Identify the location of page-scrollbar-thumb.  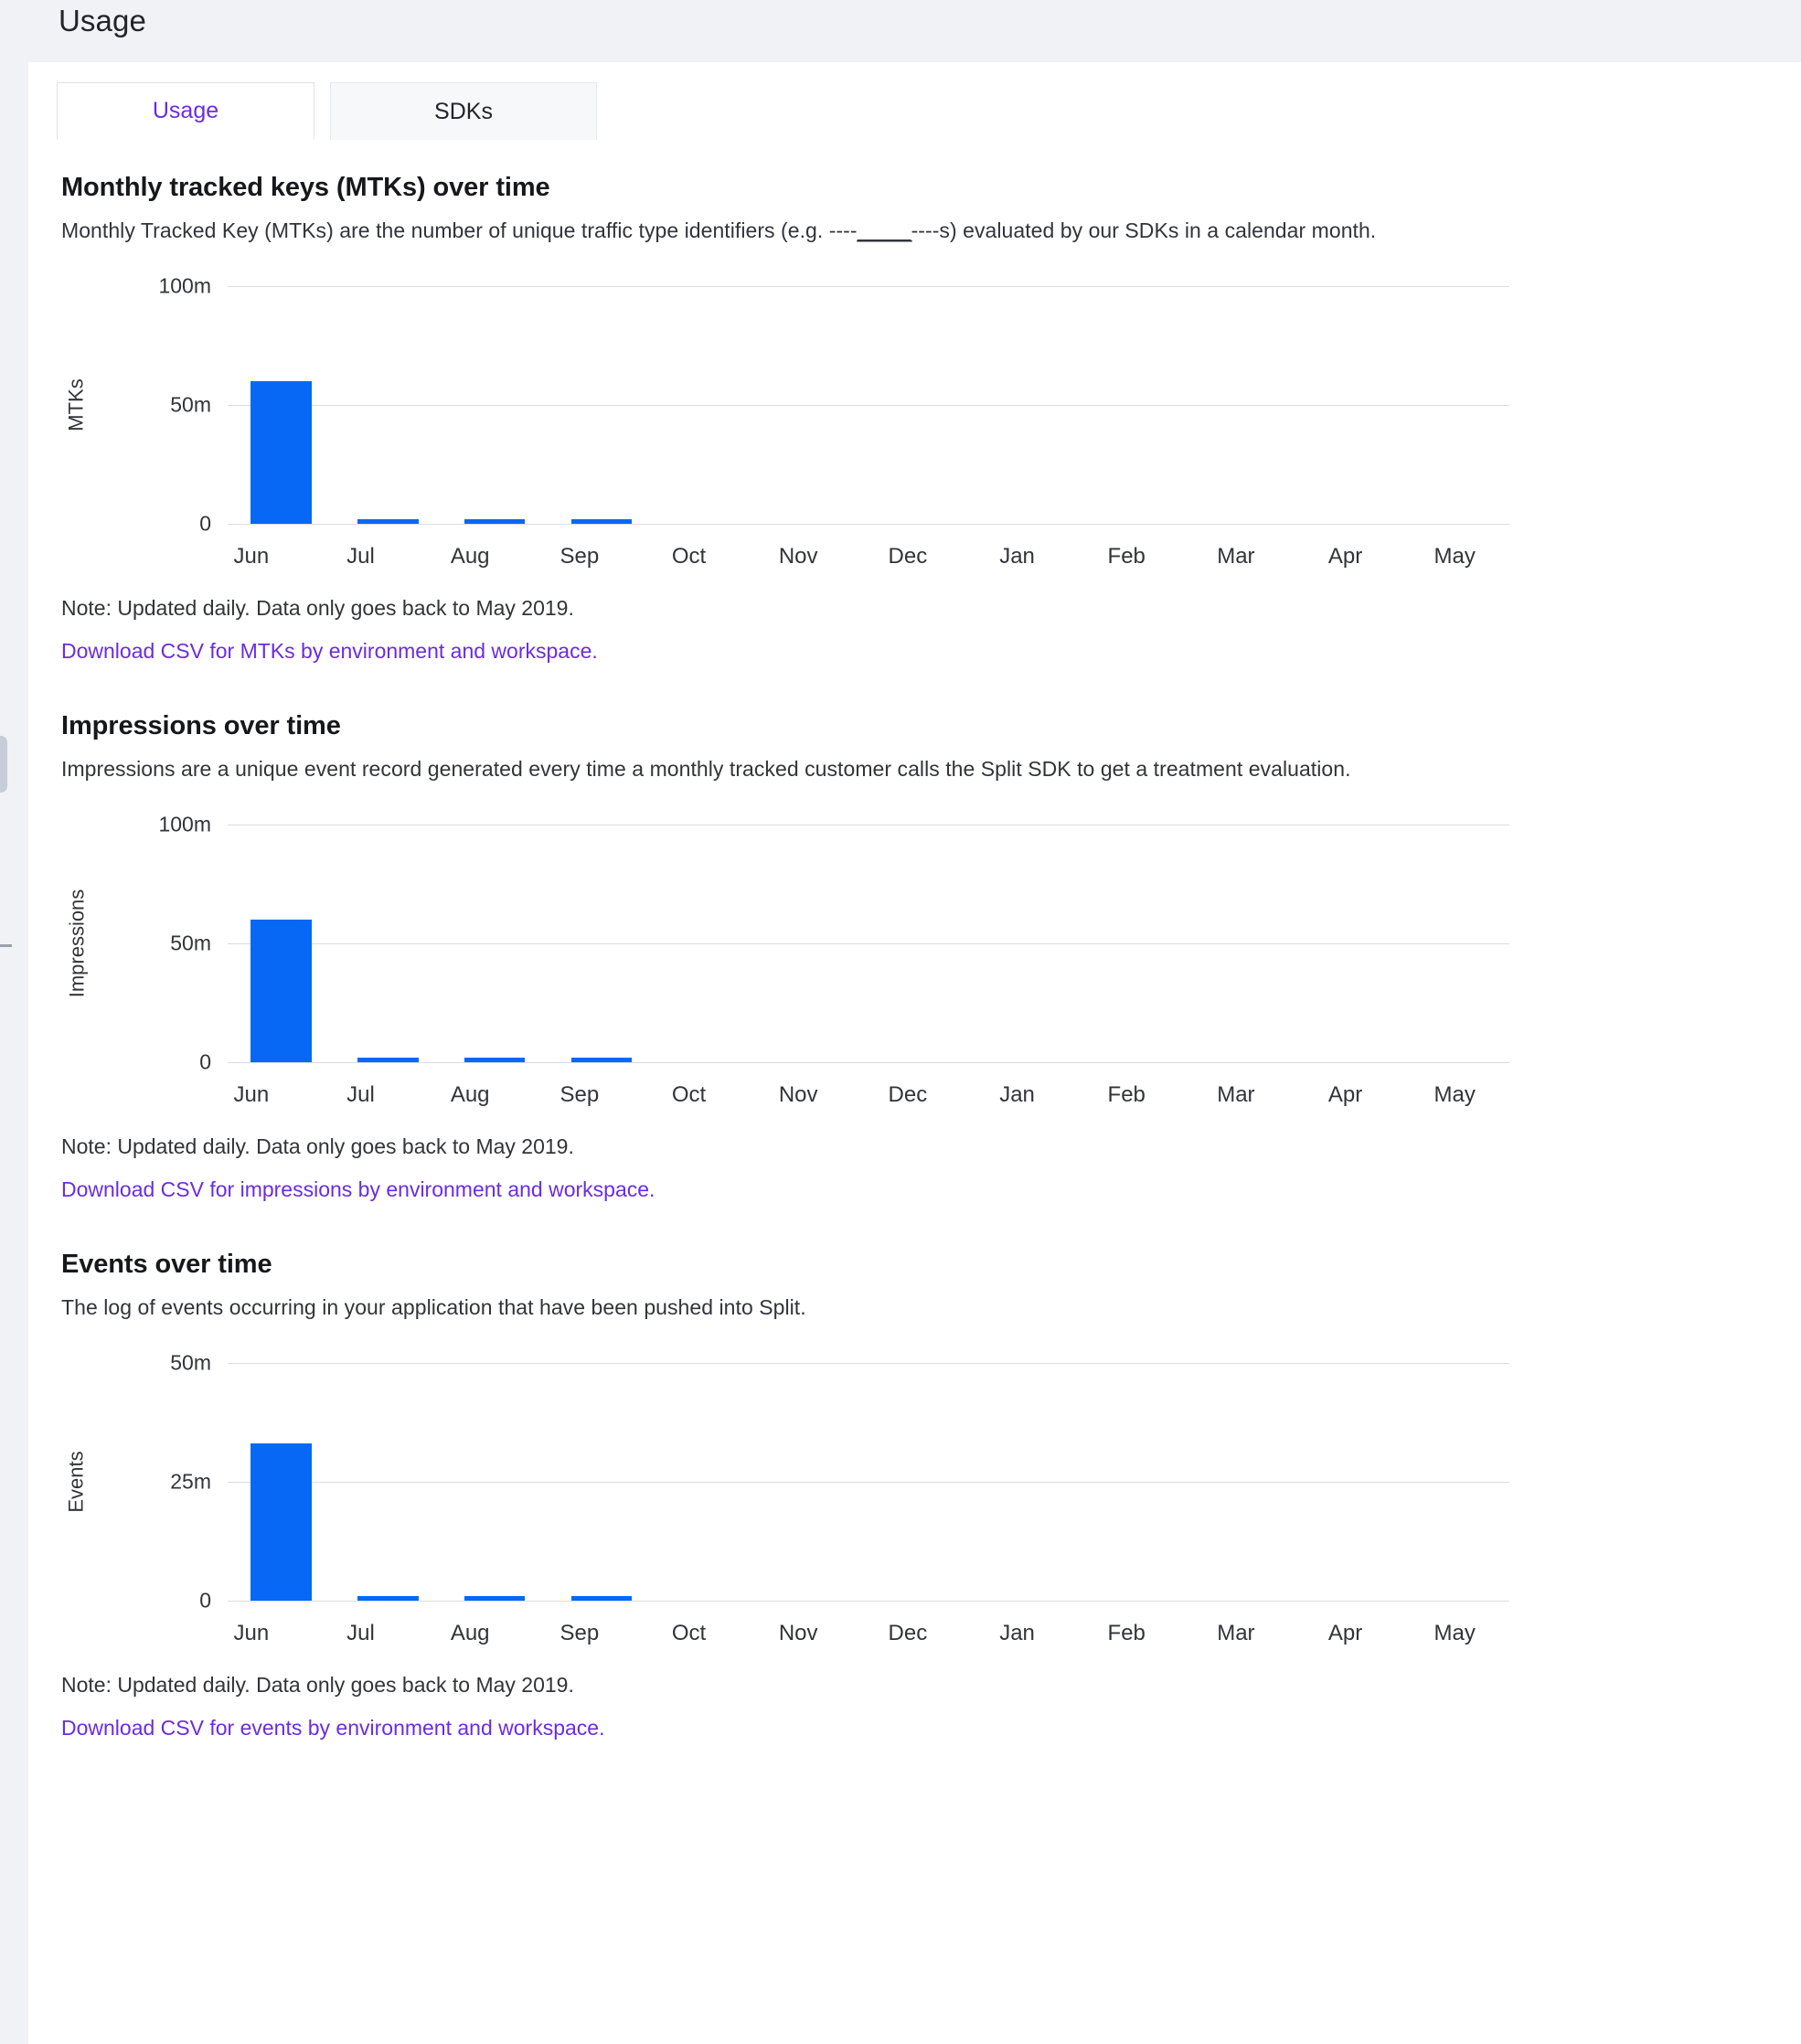
(3, 764).